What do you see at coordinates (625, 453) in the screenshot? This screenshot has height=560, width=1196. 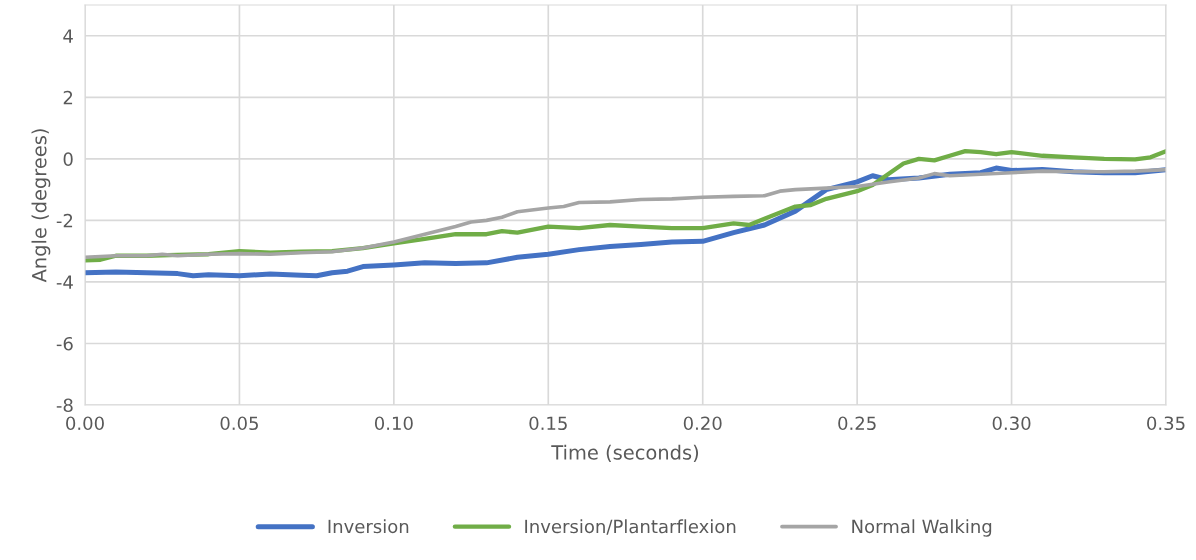 I see `x-axis-title: Time (seconds)` at bounding box center [625, 453].